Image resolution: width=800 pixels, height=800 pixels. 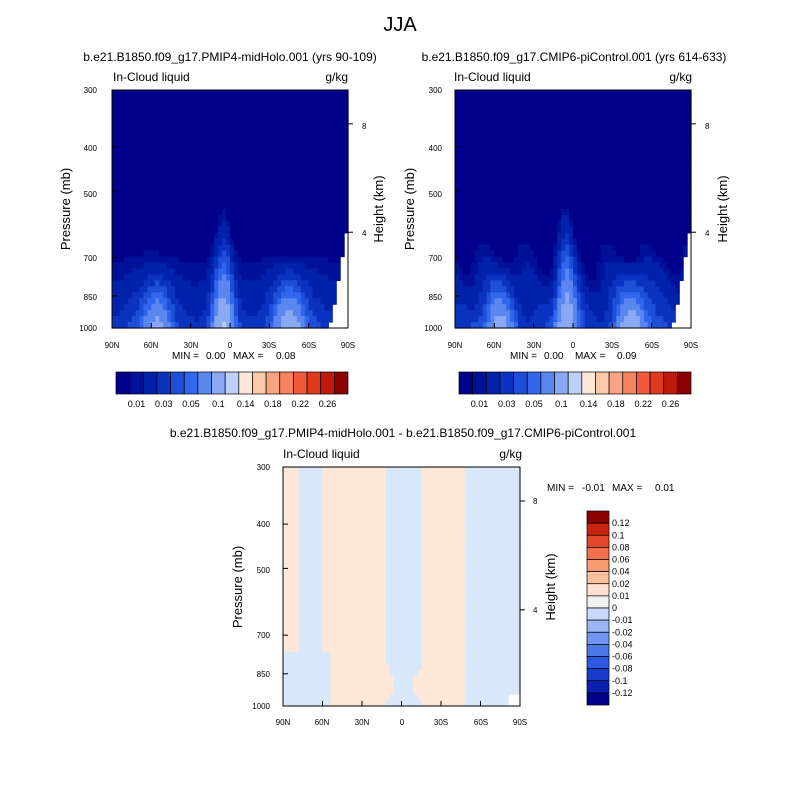 I want to click on colorbar-swatch, so click(x=122, y=383).